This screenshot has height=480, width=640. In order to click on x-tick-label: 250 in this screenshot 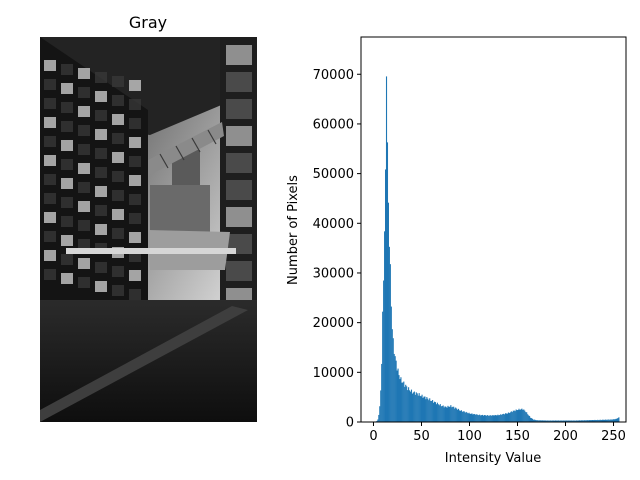, I will do `click(613, 436)`.